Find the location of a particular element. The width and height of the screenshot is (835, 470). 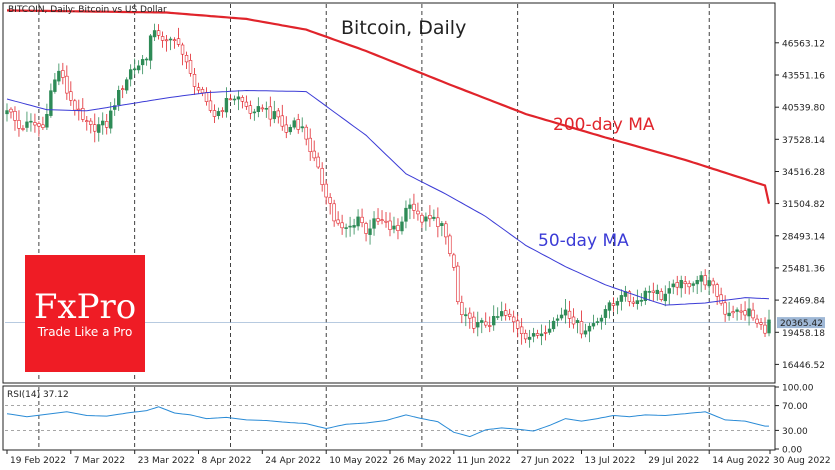

rsi-line is located at coordinates (387, 422).